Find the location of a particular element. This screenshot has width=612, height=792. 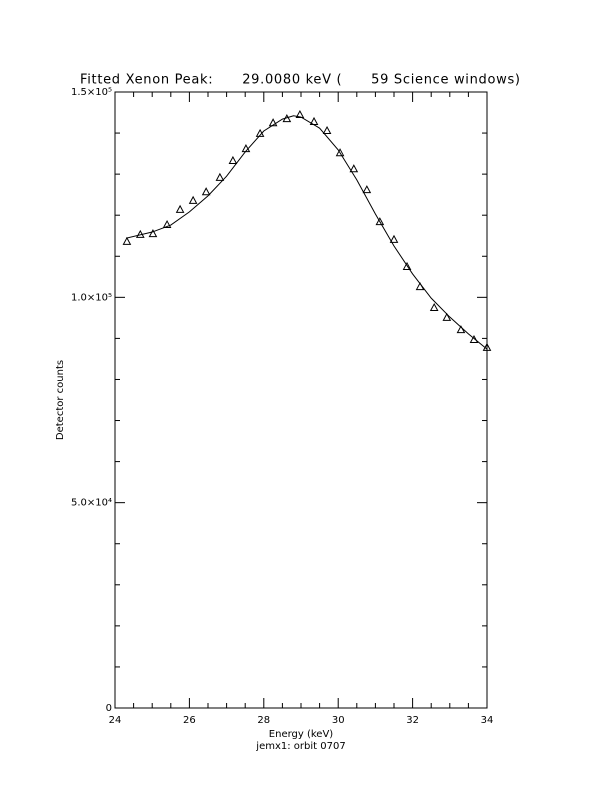

x-tick-label: 26 is located at coordinates (189, 720).